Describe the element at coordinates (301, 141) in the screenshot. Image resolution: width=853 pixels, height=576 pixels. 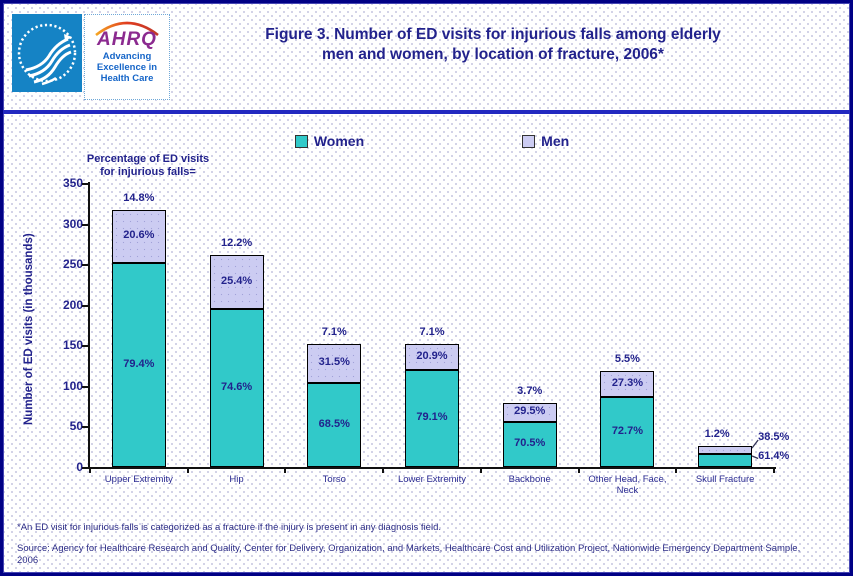
I see `women-color-swatch` at that location.